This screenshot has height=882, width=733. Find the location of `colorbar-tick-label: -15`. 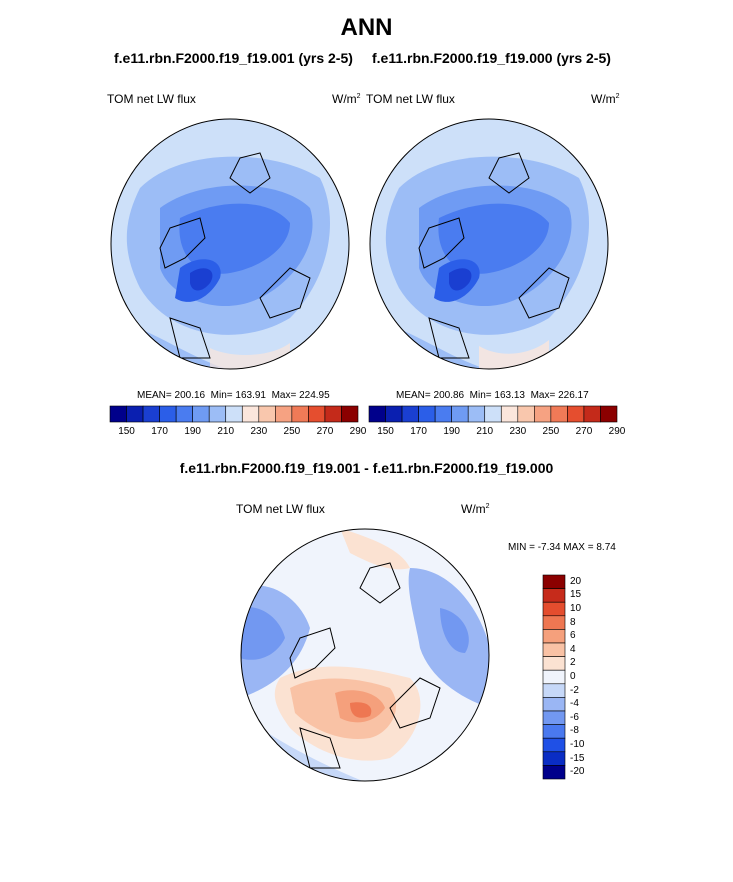

colorbar-tick-label: -15 is located at coordinates (577, 758).